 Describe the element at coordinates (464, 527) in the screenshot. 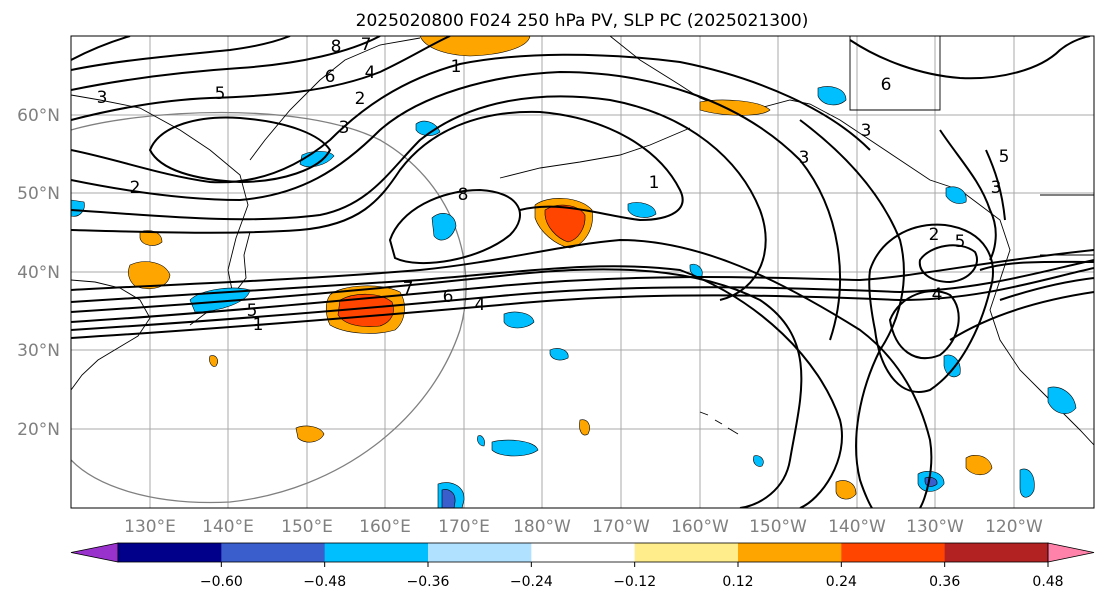

I see `longitude-label: 170°E` at that location.